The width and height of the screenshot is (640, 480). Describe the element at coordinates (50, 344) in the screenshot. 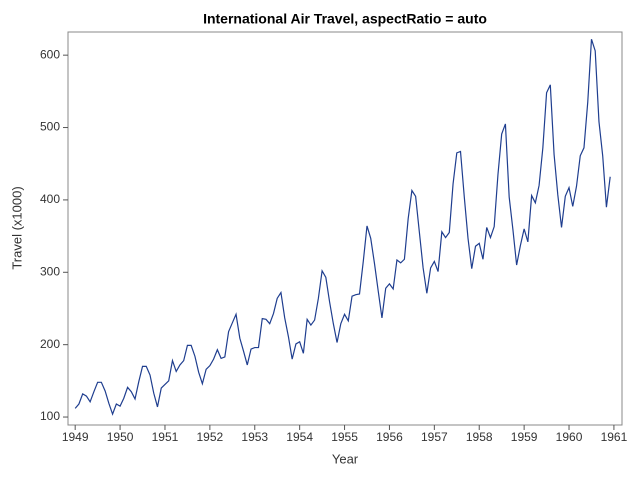

I see `y-tick-label: 200` at that location.